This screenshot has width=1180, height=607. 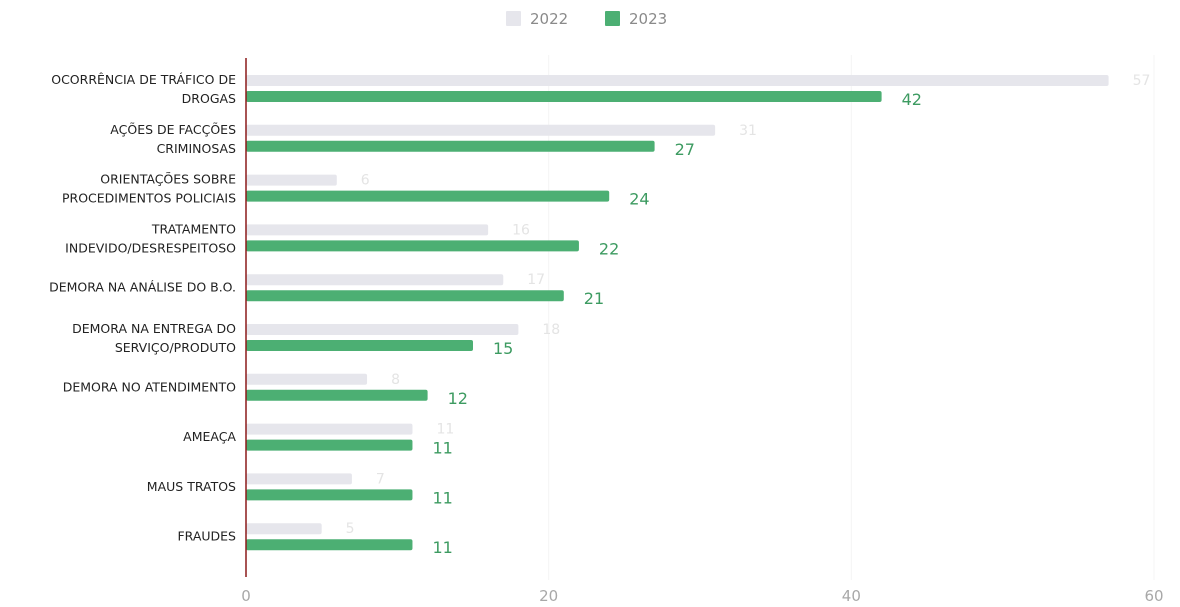 What do you see at coordinates (191, 486) in the screenshot?
I see `category-label: MAUS TRATOS` at bounding box center [191, 486].